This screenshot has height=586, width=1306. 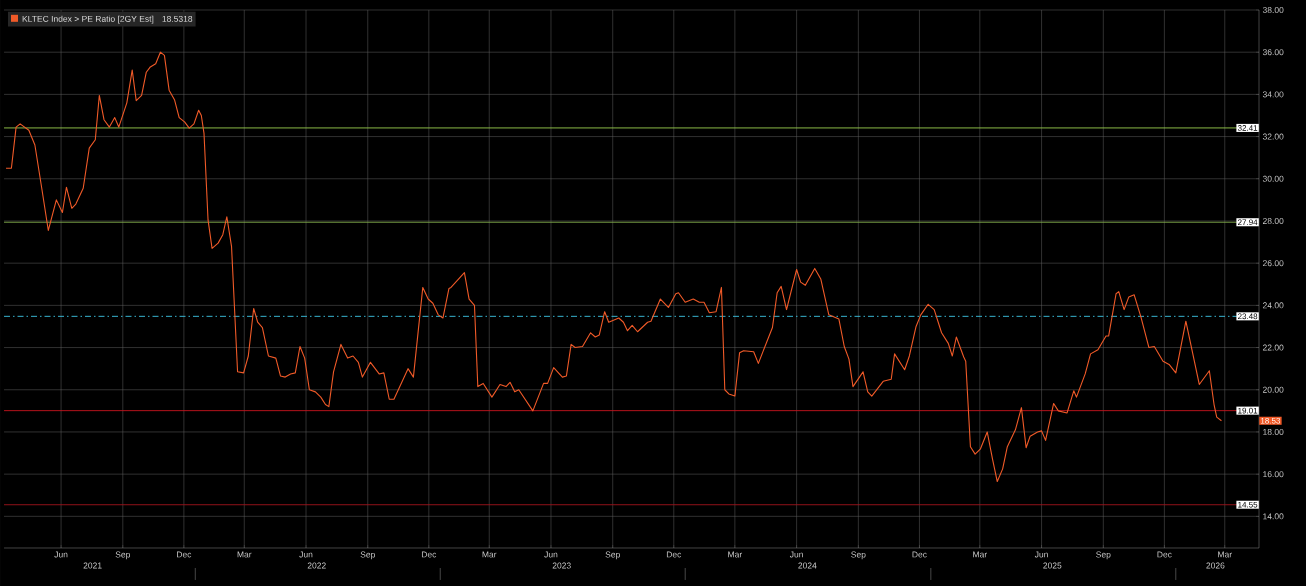 What do you see at coordinates (1248, 410) in the screenshot?
I see `ref-line-label: 19.01` at bounding box center [1248, 410].